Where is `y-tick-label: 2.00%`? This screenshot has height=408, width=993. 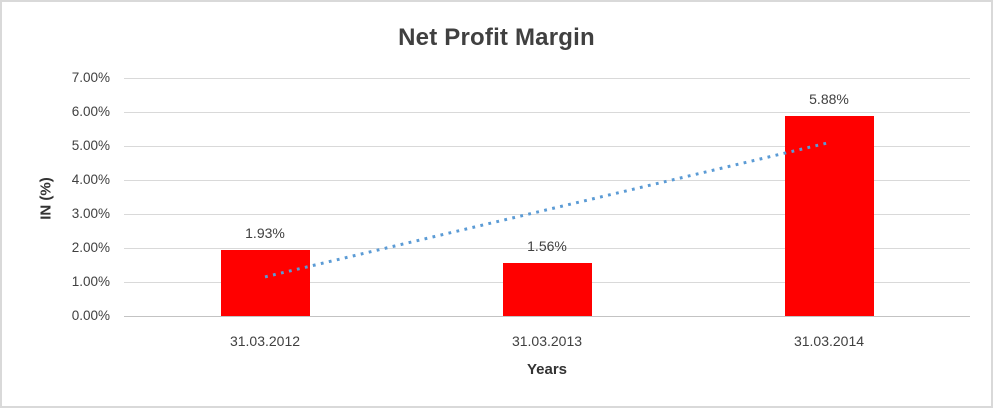
y-tick-label: 2.00% is located at coordinates (90, 247).